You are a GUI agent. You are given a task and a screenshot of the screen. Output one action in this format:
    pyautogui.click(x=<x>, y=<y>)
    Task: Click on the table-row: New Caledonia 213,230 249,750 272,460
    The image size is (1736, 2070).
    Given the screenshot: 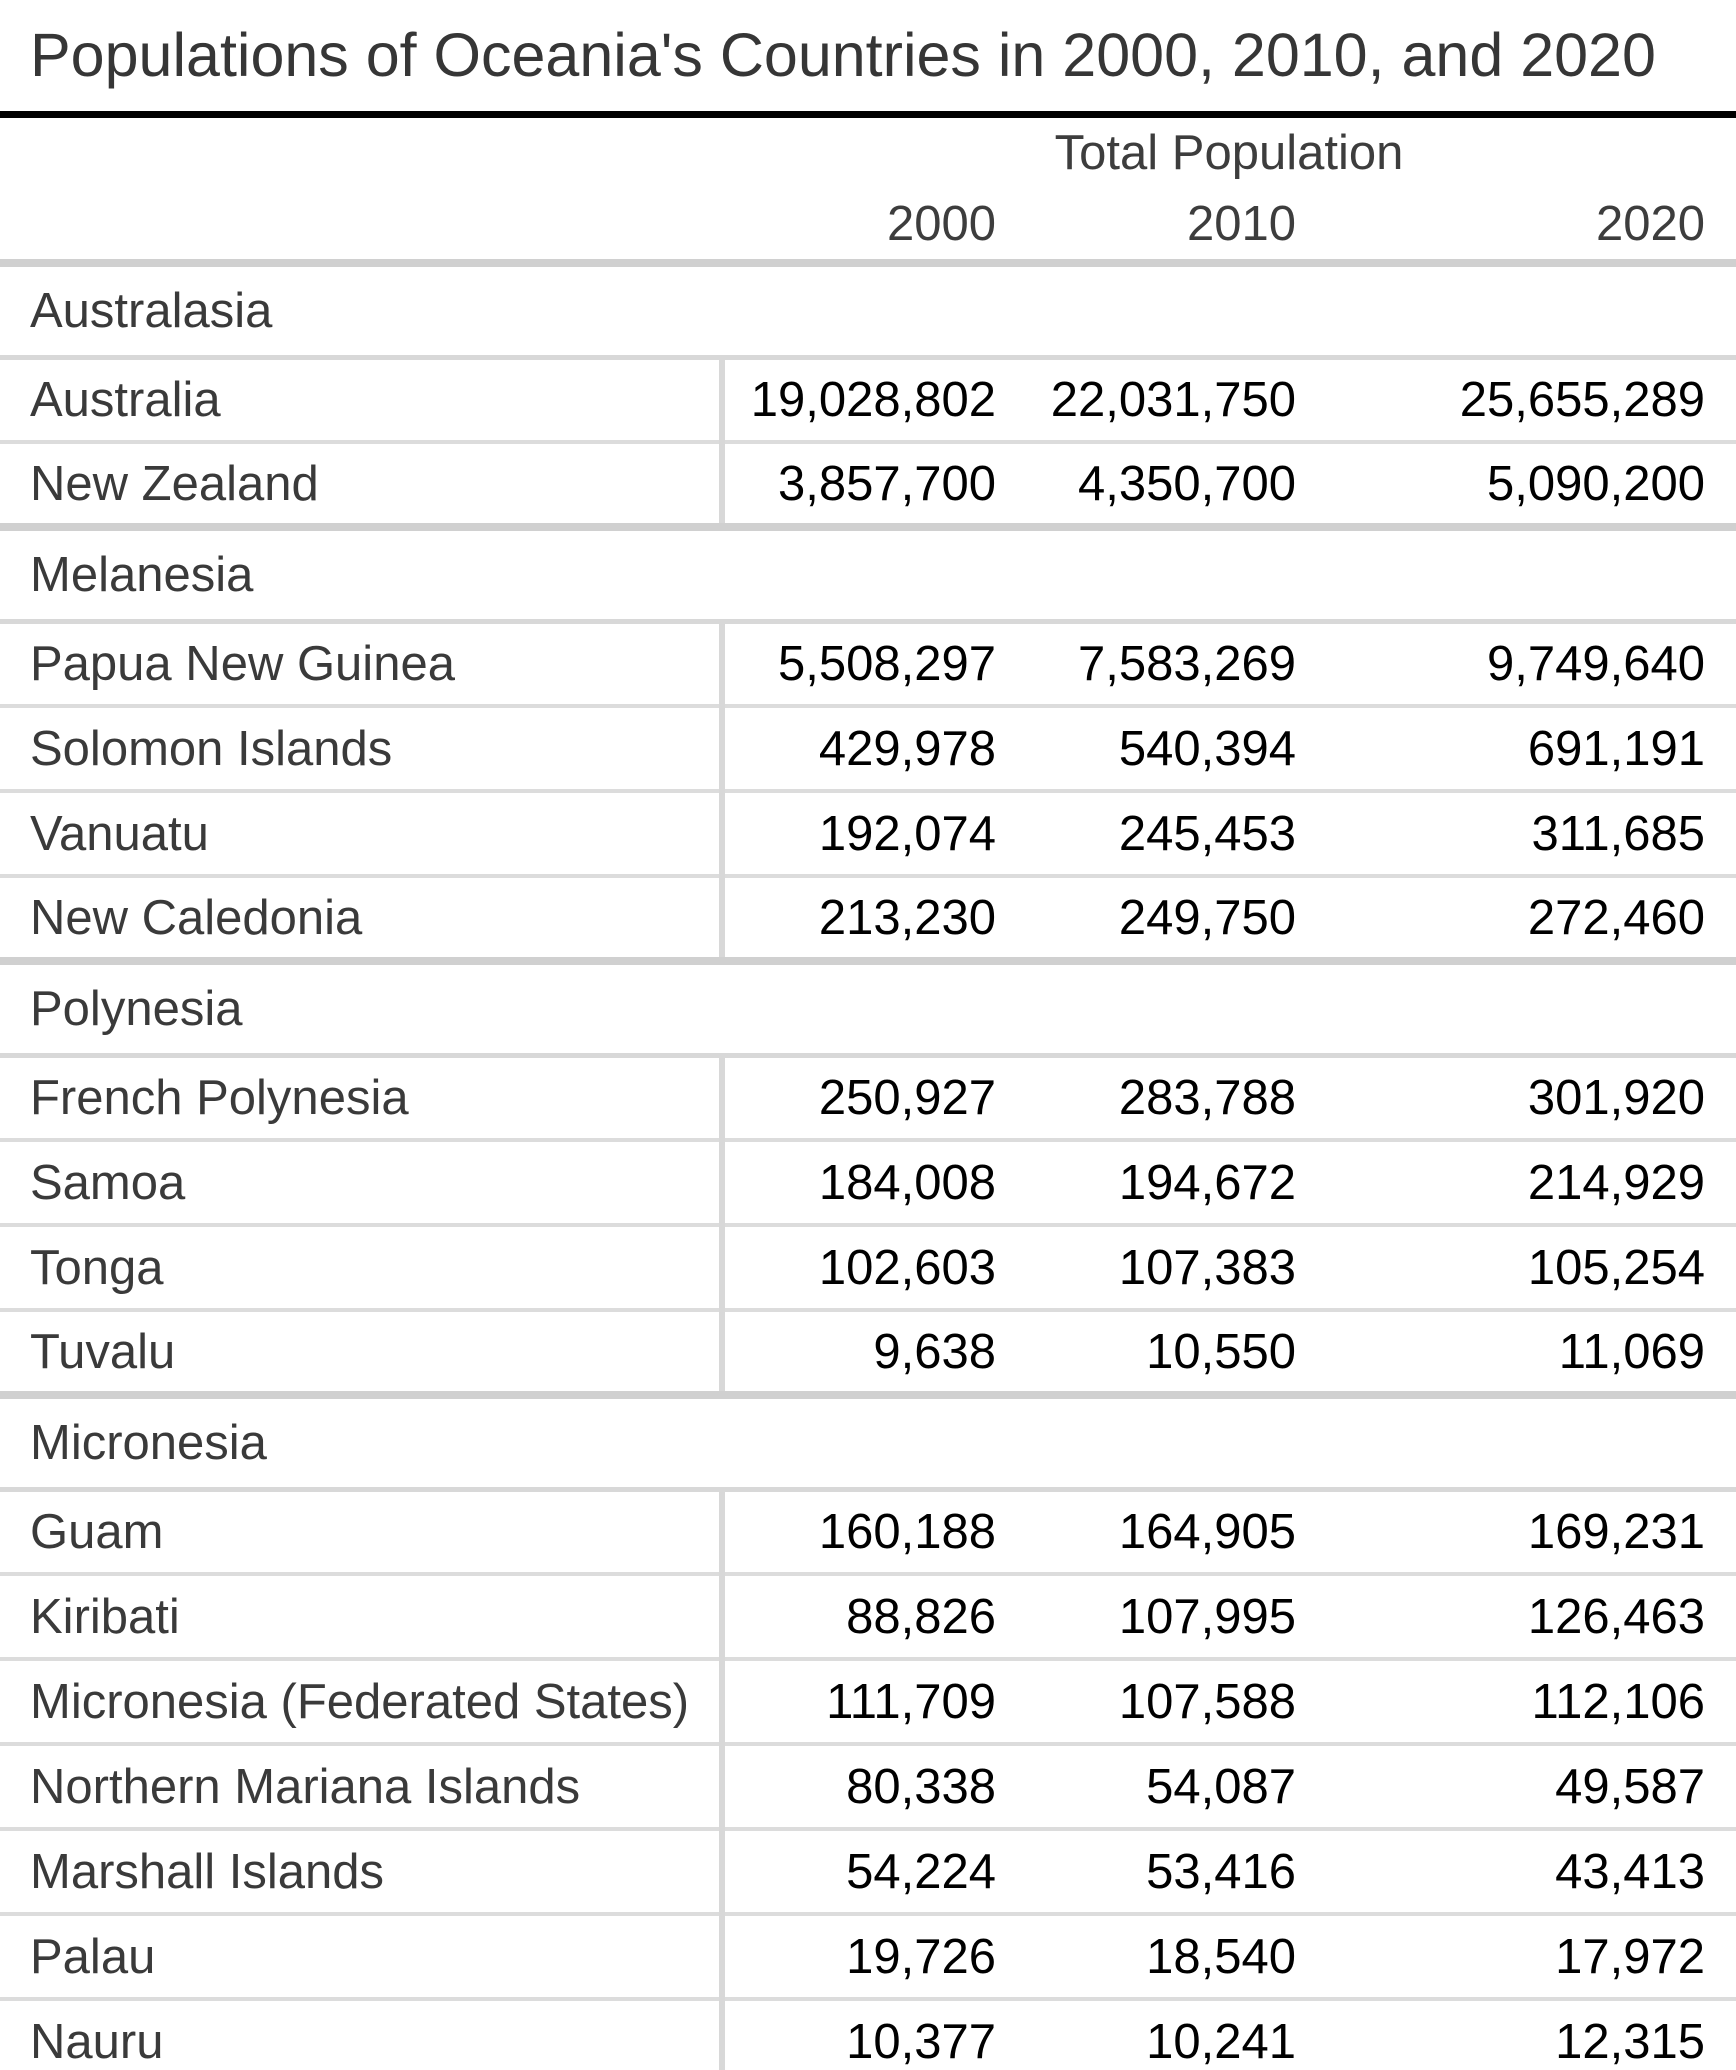 What is the action you would take?
    pyautogui.click(x=868, y=917)
    